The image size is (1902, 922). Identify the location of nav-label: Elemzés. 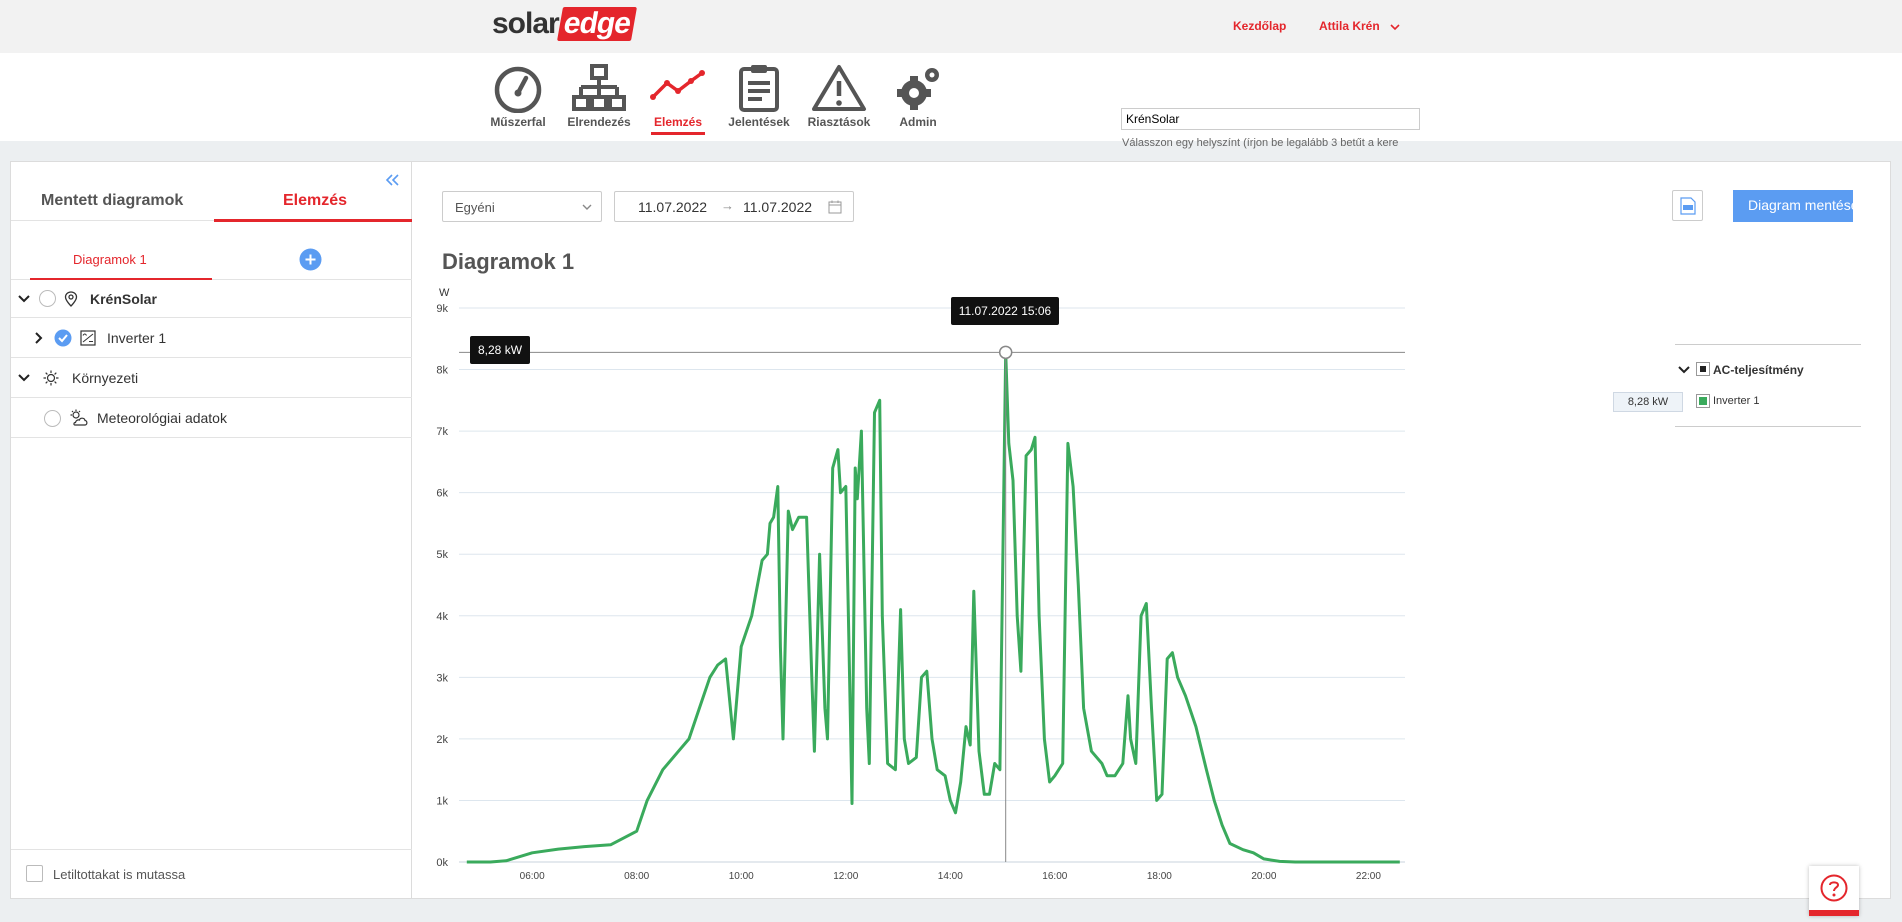
(678, 122).